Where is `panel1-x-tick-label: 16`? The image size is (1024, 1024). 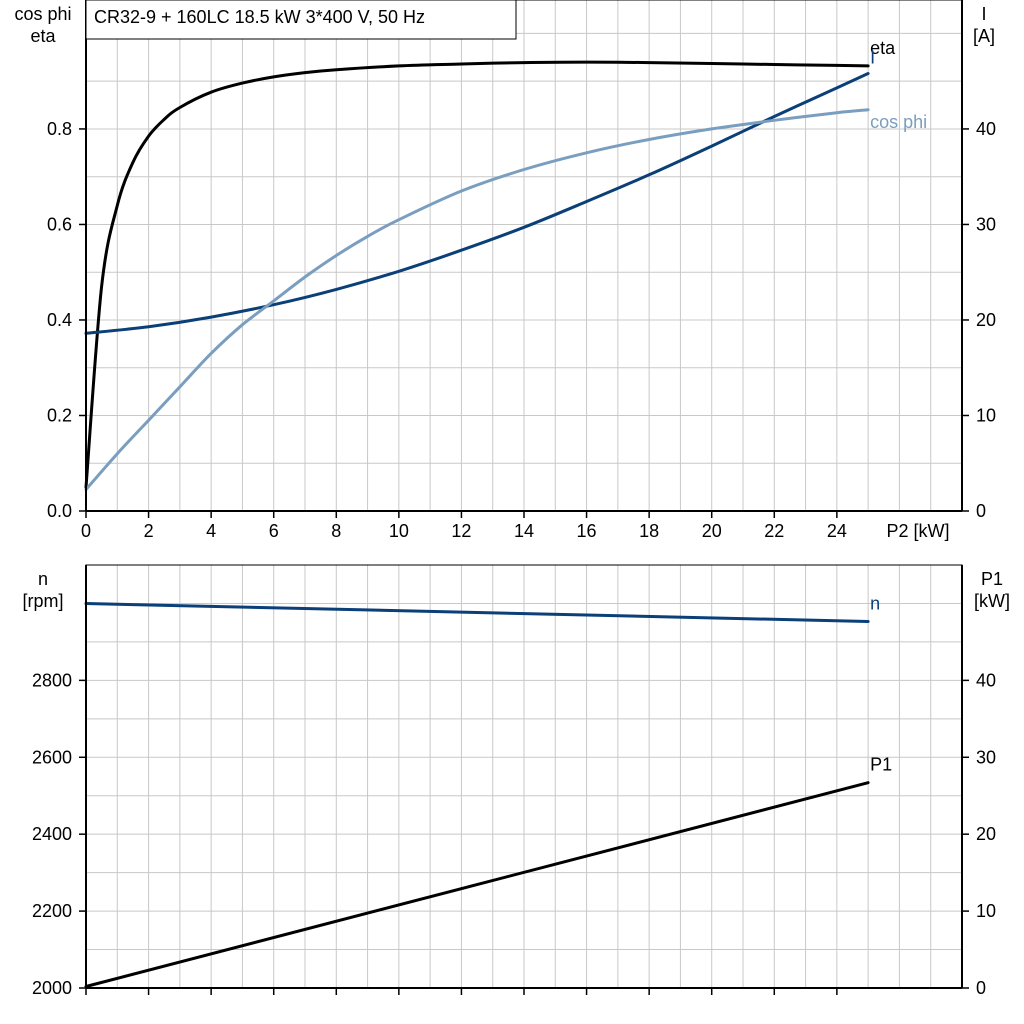 panel1-x-tick-label: 16 is located at coordinates (587, 531).